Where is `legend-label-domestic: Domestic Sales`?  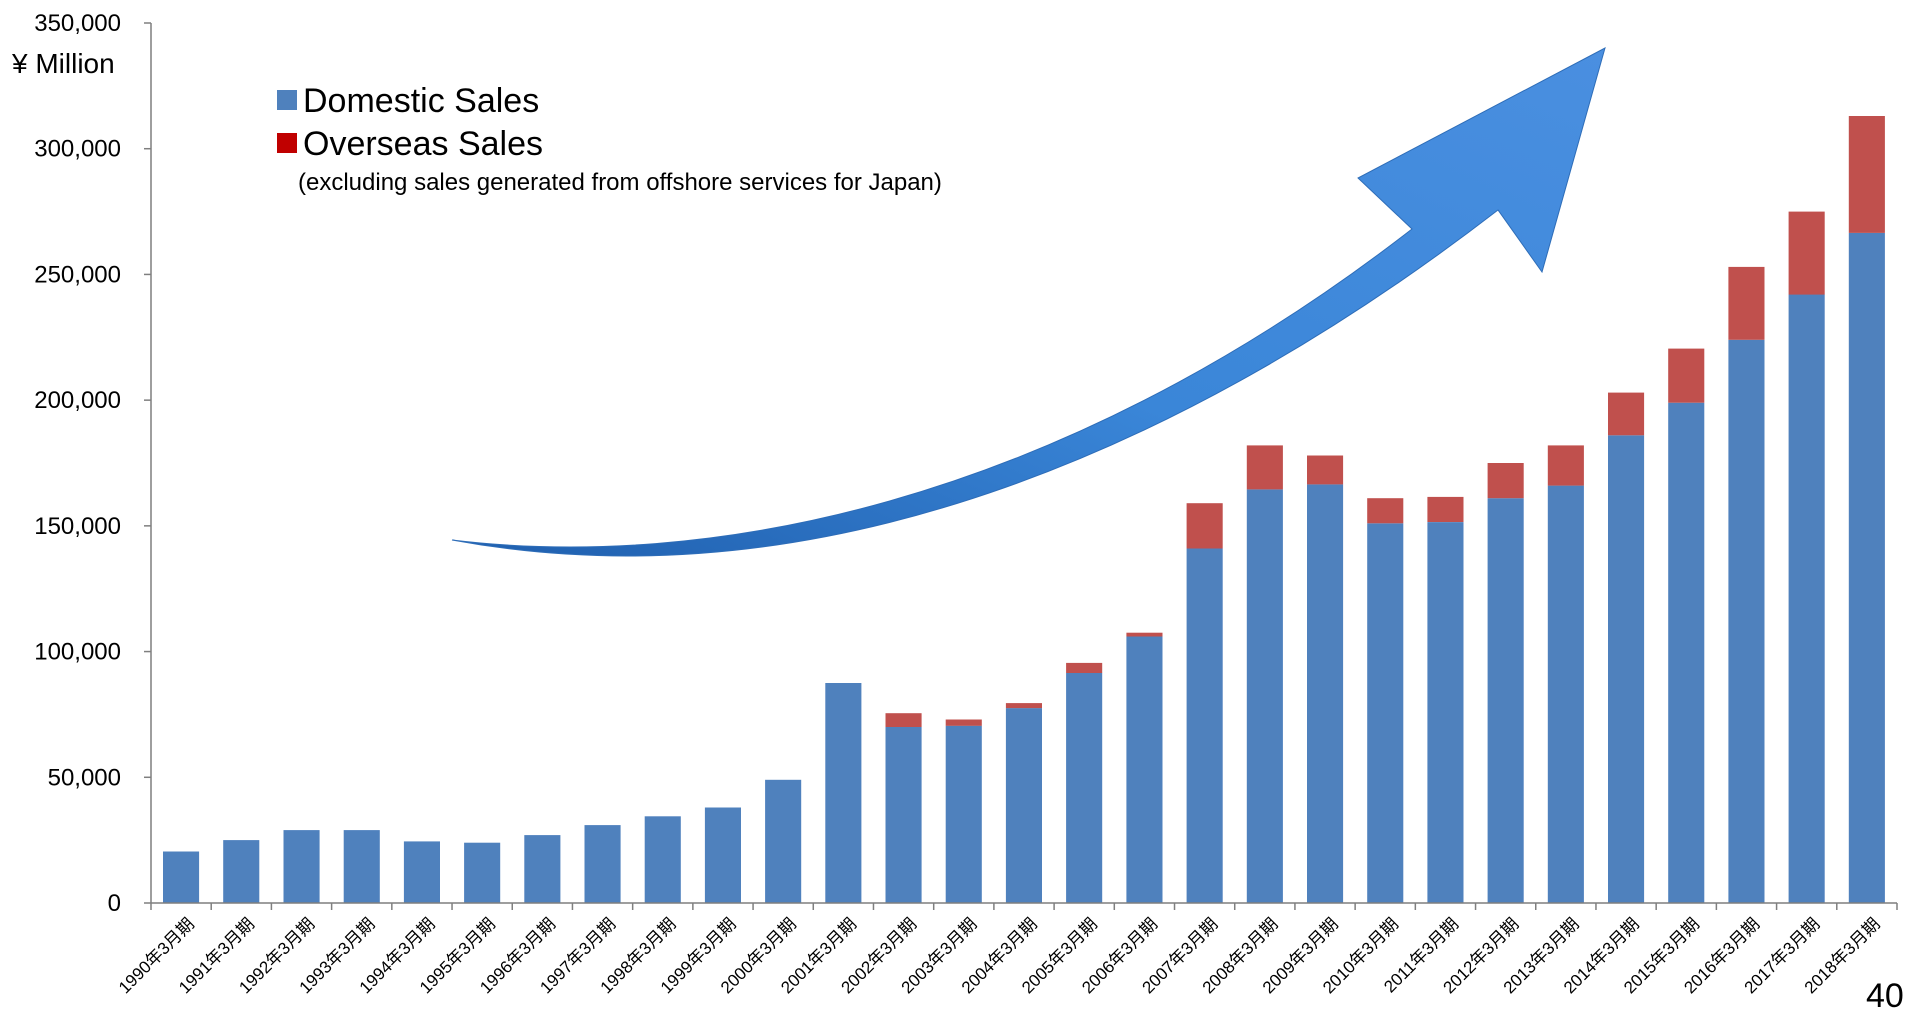 legend-label-domestic: Domestic Sales is located at coordinates (421, 101).